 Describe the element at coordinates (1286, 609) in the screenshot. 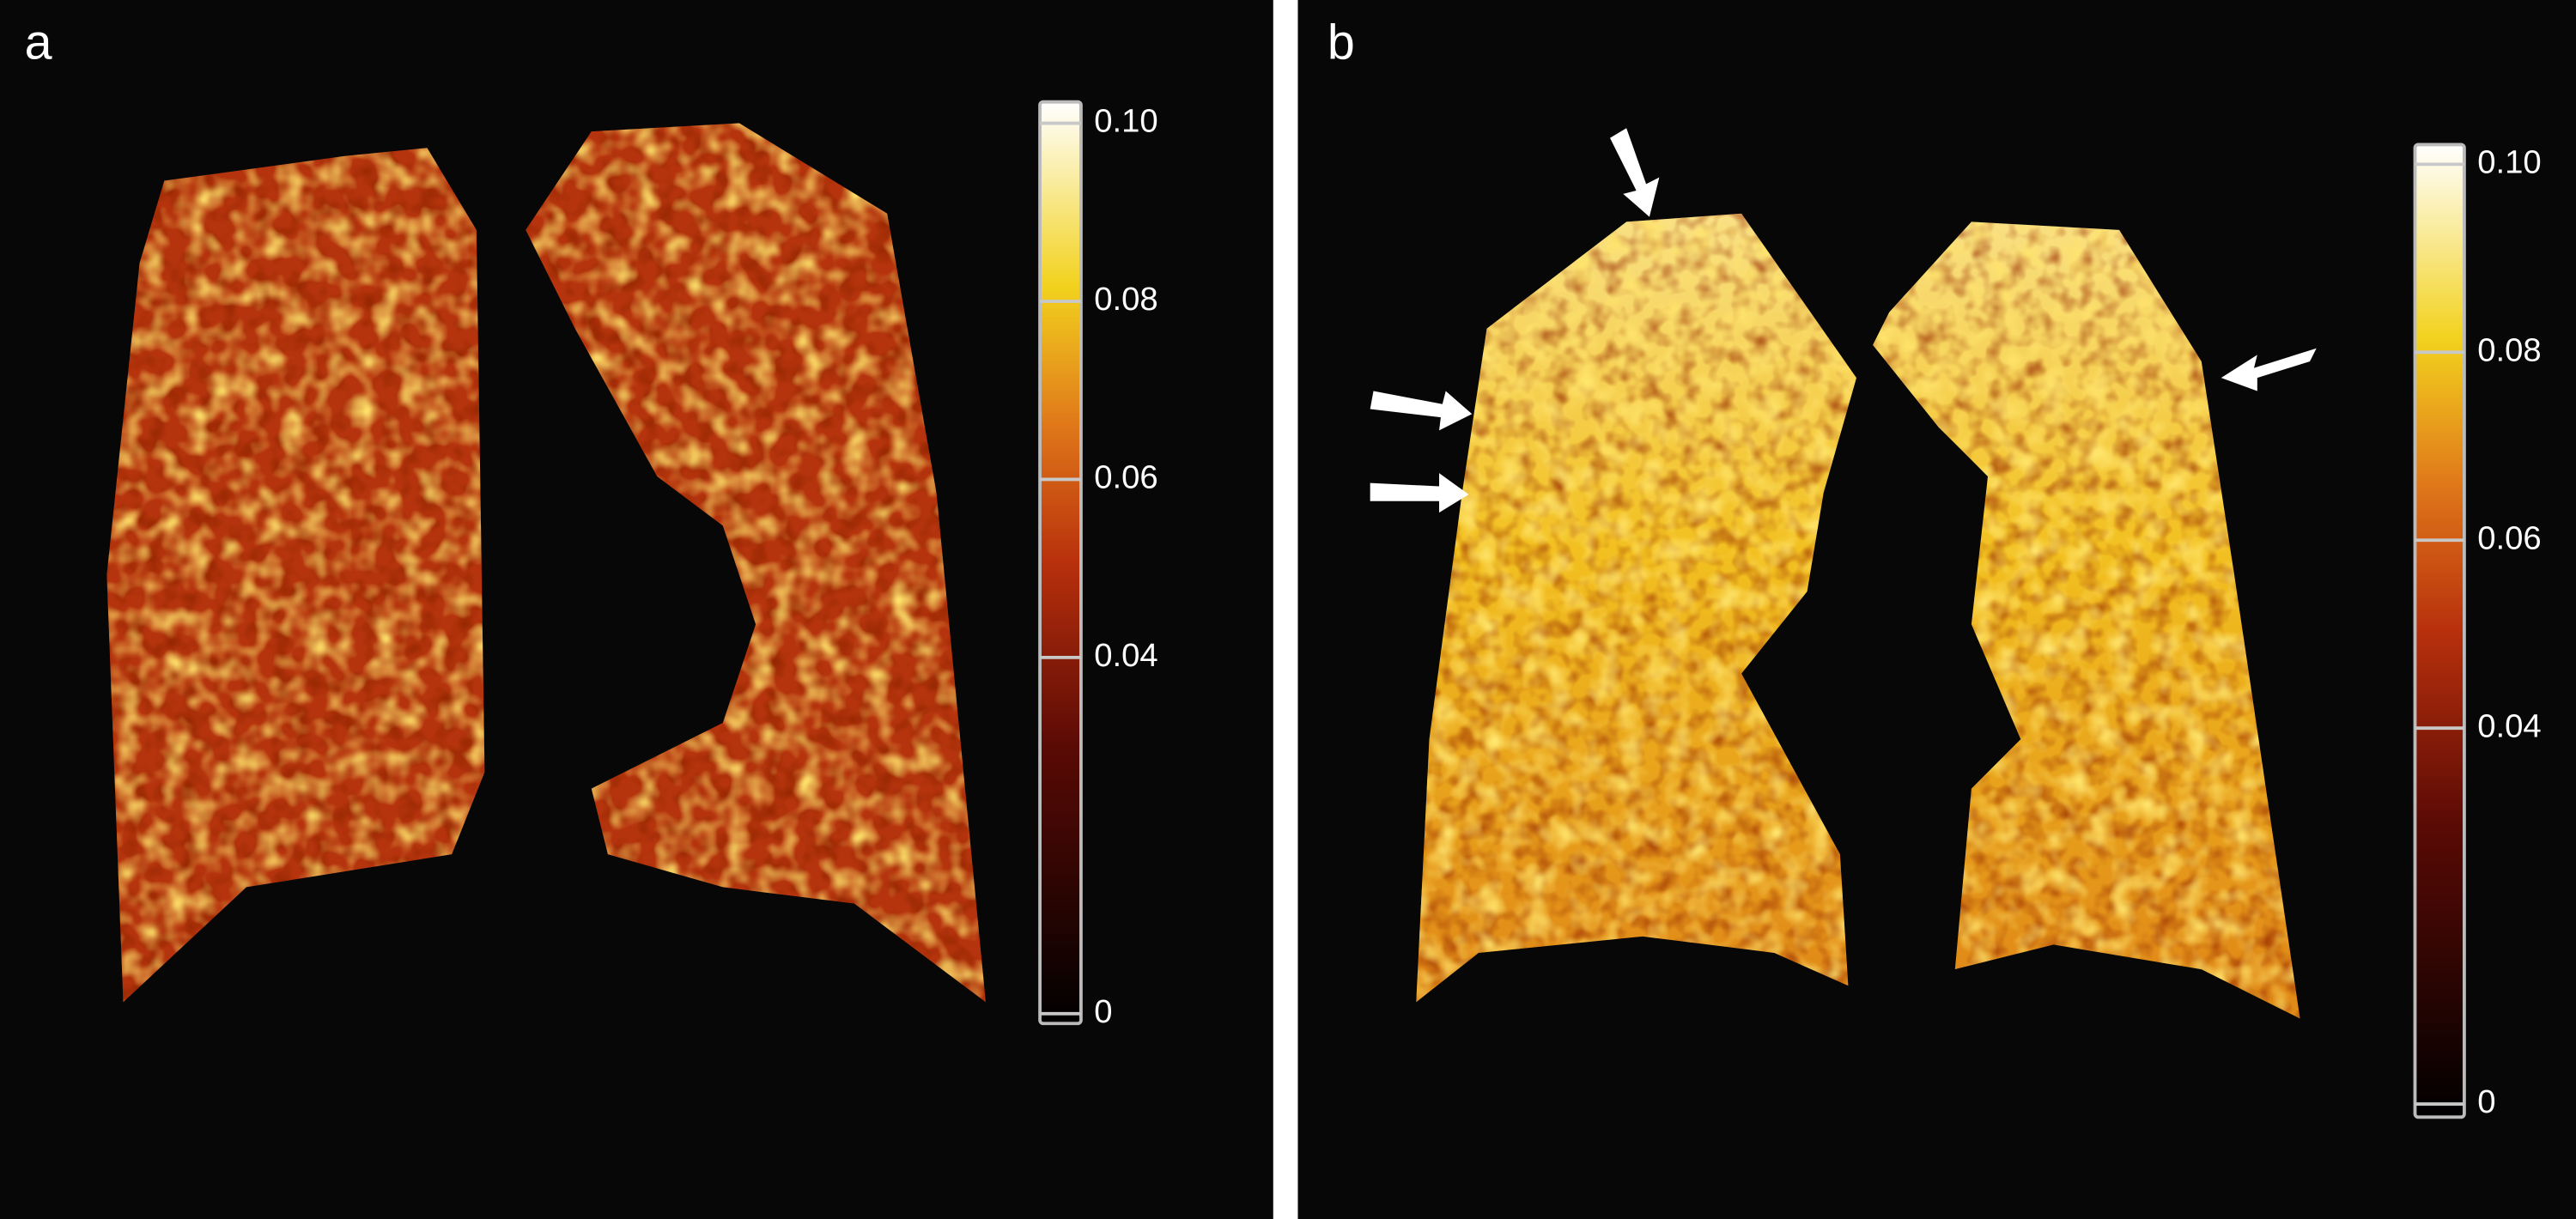

I see `panel-divider` at that location.